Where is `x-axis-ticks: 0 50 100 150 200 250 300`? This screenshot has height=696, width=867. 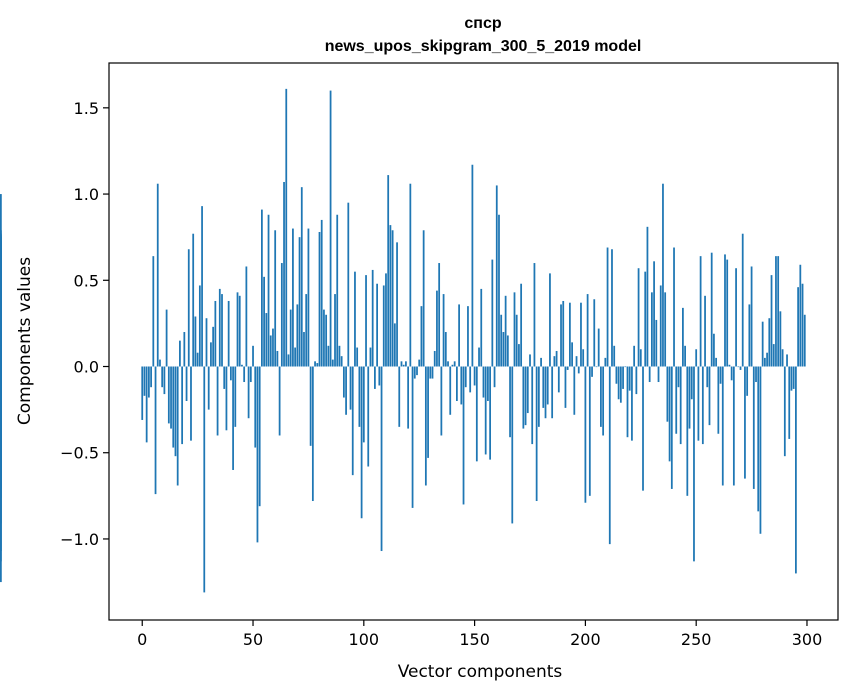 x-axis-ticks: 0 50 100 150 200 250 300 is located at coordinates (479, 634).